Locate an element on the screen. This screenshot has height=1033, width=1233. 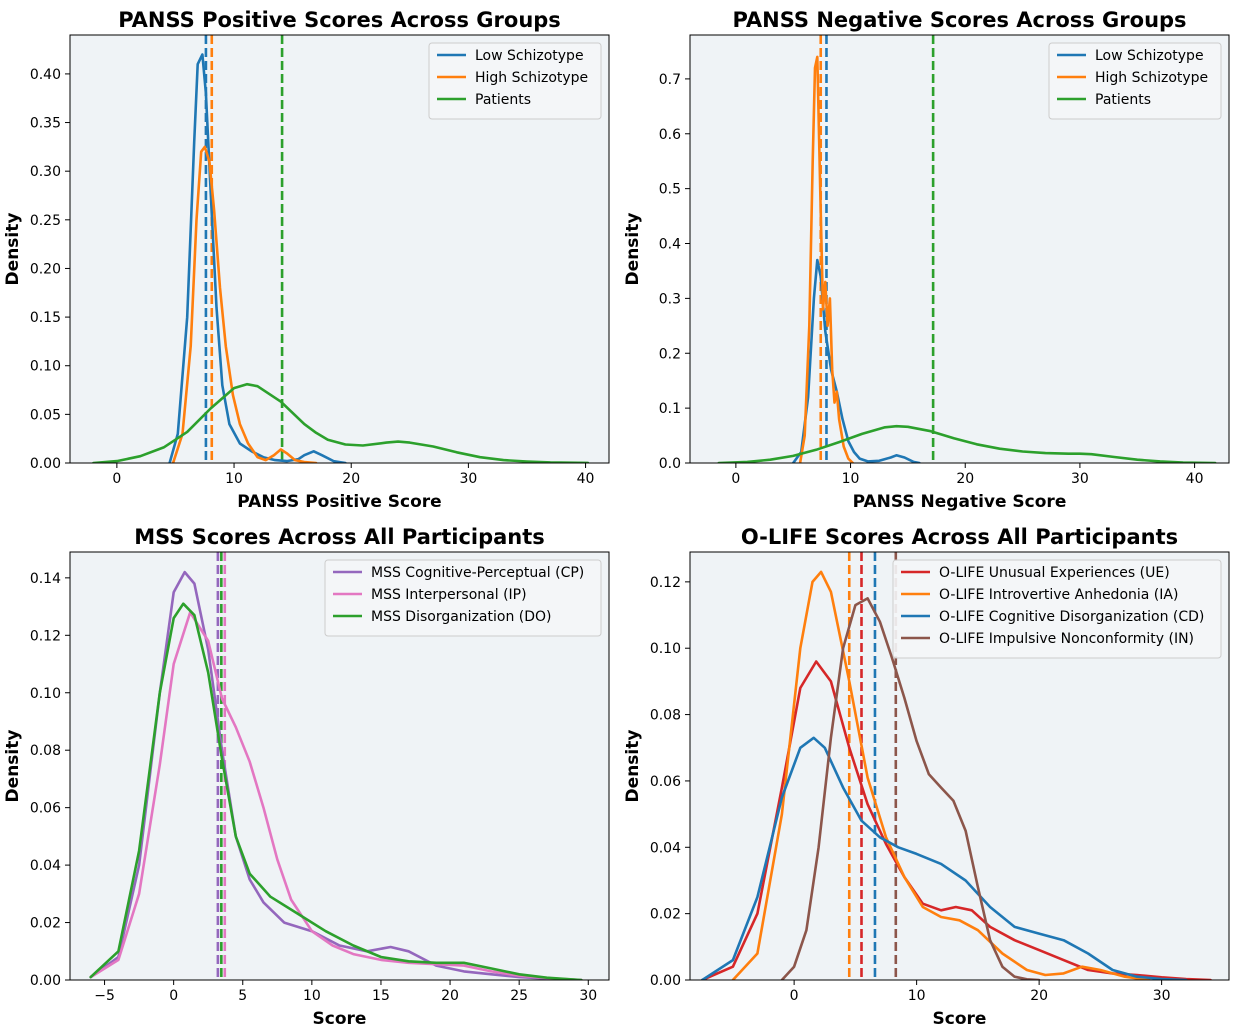
legend-label: MSS Cognitive-Perceptual (CP) is located at coordinates (477, 573).